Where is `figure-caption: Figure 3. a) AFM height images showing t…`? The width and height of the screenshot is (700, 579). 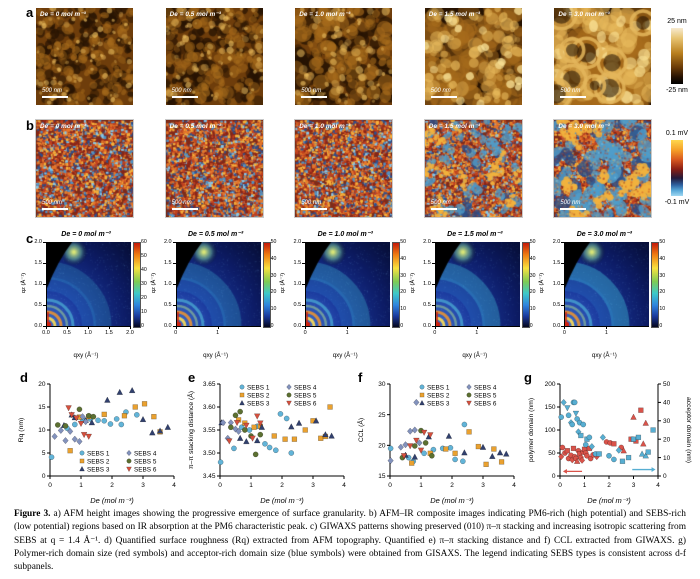
figure-caption: Figure 3. a) AFM height images showing t… is located at coordinates (350, 541).